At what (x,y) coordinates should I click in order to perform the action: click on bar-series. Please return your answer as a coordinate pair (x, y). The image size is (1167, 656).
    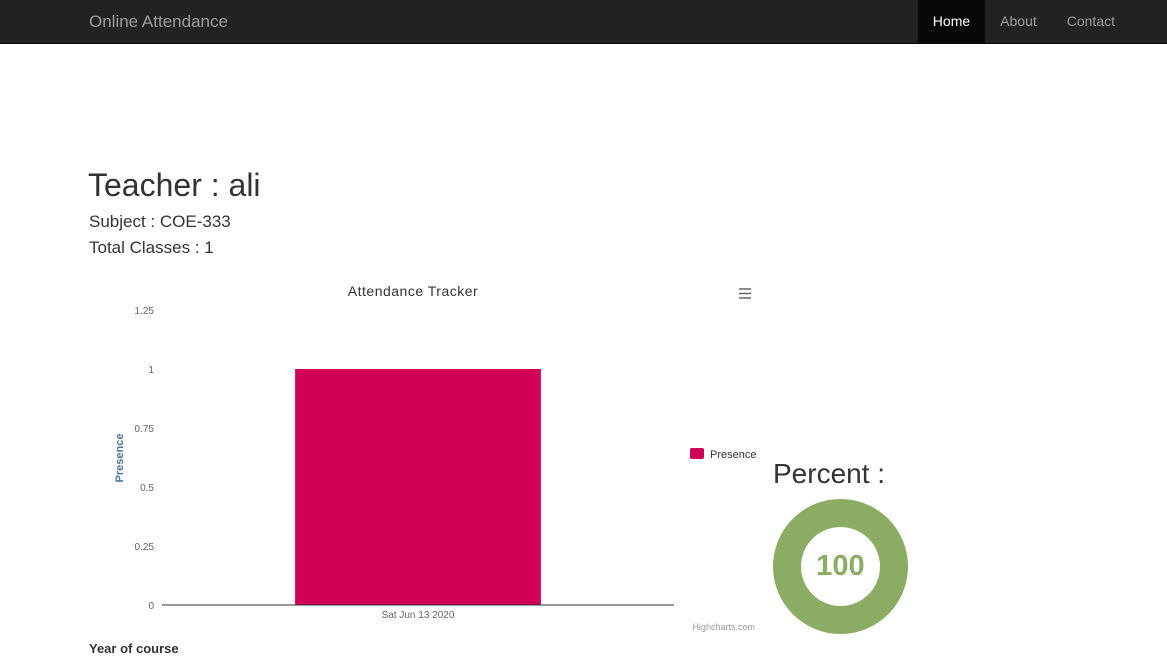
    Looking at the image, I should click on (418, 487).